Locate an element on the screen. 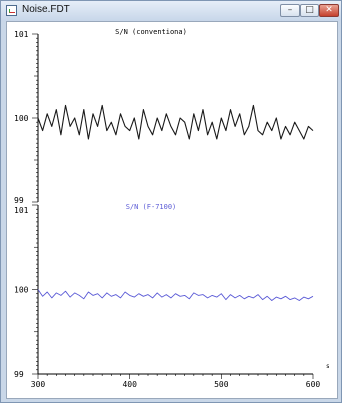  maximize-button: □ is located at coordinates (309, 10).